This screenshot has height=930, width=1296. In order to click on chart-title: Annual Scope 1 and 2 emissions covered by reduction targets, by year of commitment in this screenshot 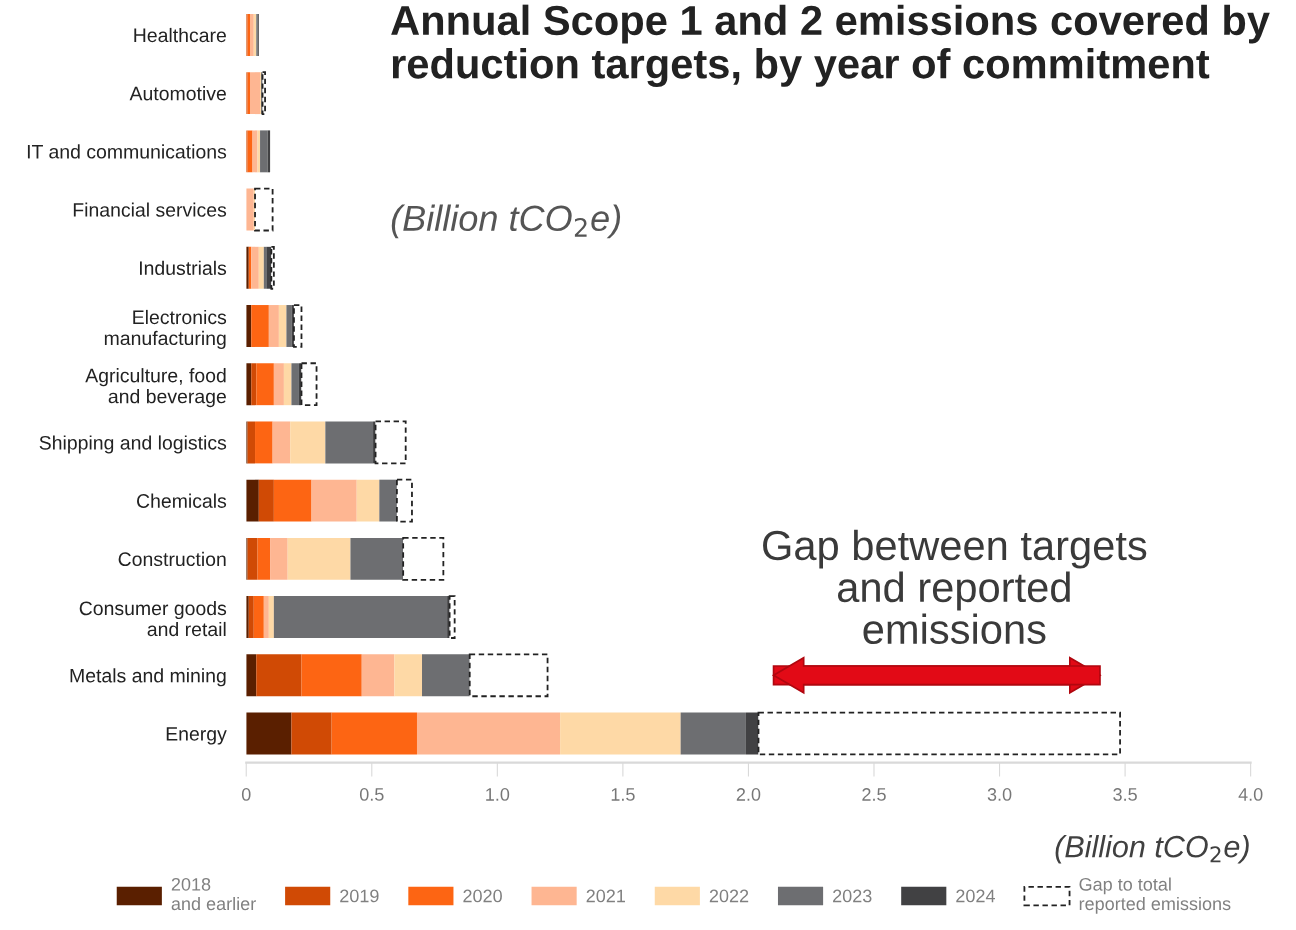, I will do `click(830, 46)`.